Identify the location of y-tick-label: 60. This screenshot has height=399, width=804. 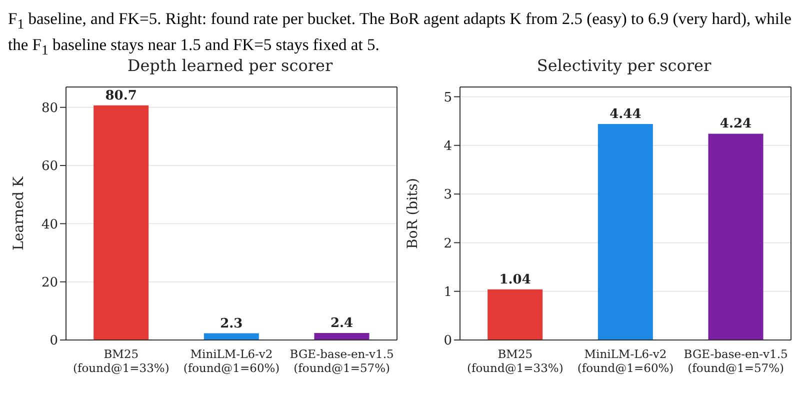
(49, 166).